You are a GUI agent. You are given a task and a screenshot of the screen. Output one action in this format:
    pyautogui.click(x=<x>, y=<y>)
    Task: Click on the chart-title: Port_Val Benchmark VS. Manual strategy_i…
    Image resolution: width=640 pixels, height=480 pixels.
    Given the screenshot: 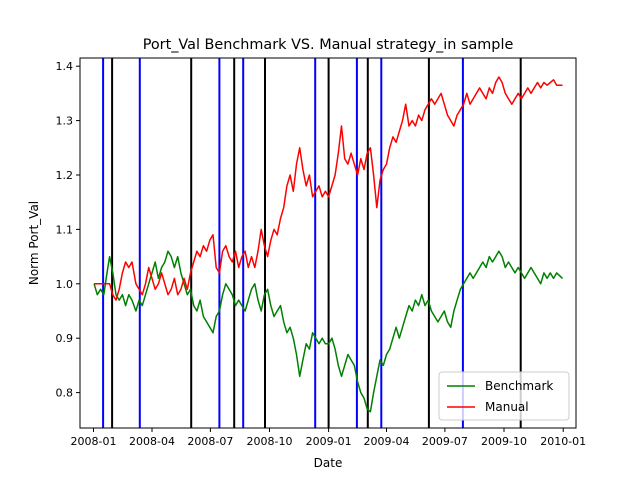 What is the action you would take?
    pyautogui.click(x=328, y=45)
    